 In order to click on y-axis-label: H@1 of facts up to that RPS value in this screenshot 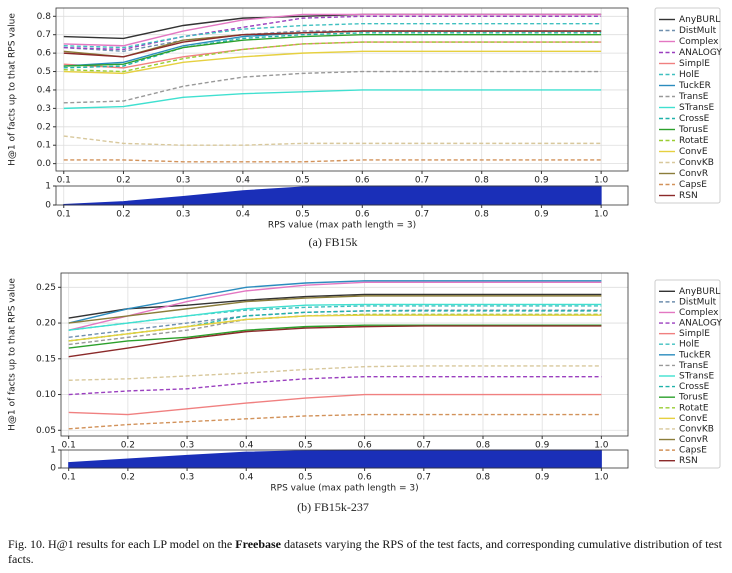, I will do `click(13, 89)`.